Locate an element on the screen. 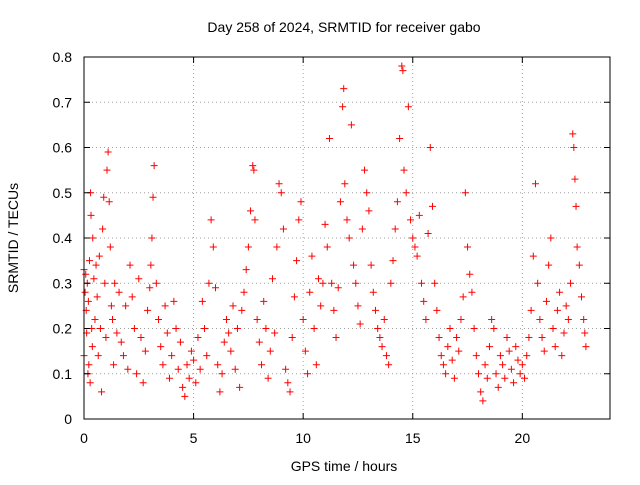 Image resolution: width=640 pixels, height=485 pixels. x-axis-label: GPS time / hours is located at coordinates (344, 466).